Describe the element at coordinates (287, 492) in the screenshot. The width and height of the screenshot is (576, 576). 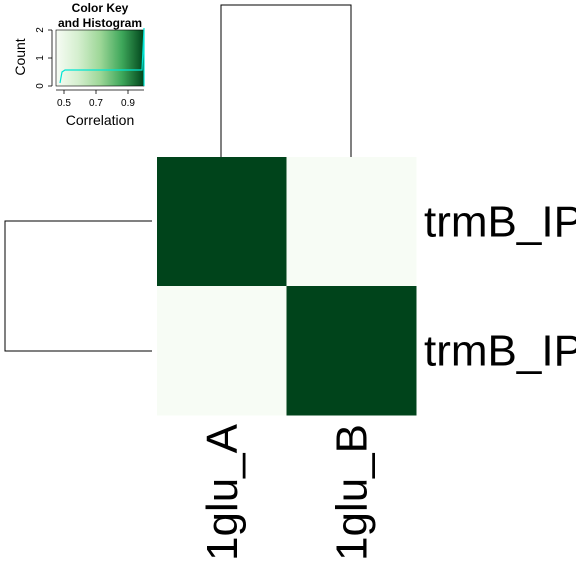
I see `column-labels: 1glu_A 1glu_B` at that location.